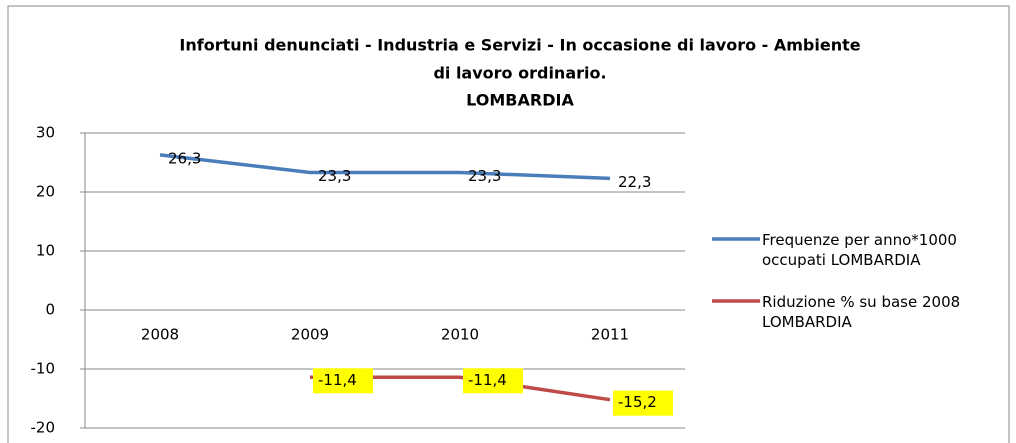  Describe the element at coordinates (45, 251) in the screenshot. I see `y-tick-label: 10` at that location.